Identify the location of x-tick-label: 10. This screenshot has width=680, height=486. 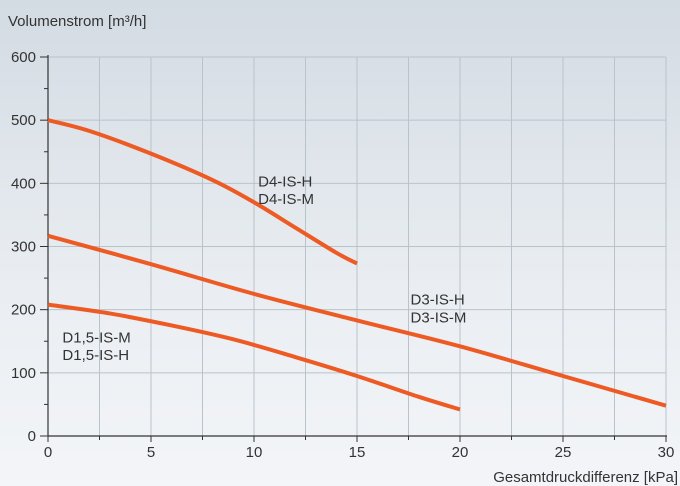
(254, 452).